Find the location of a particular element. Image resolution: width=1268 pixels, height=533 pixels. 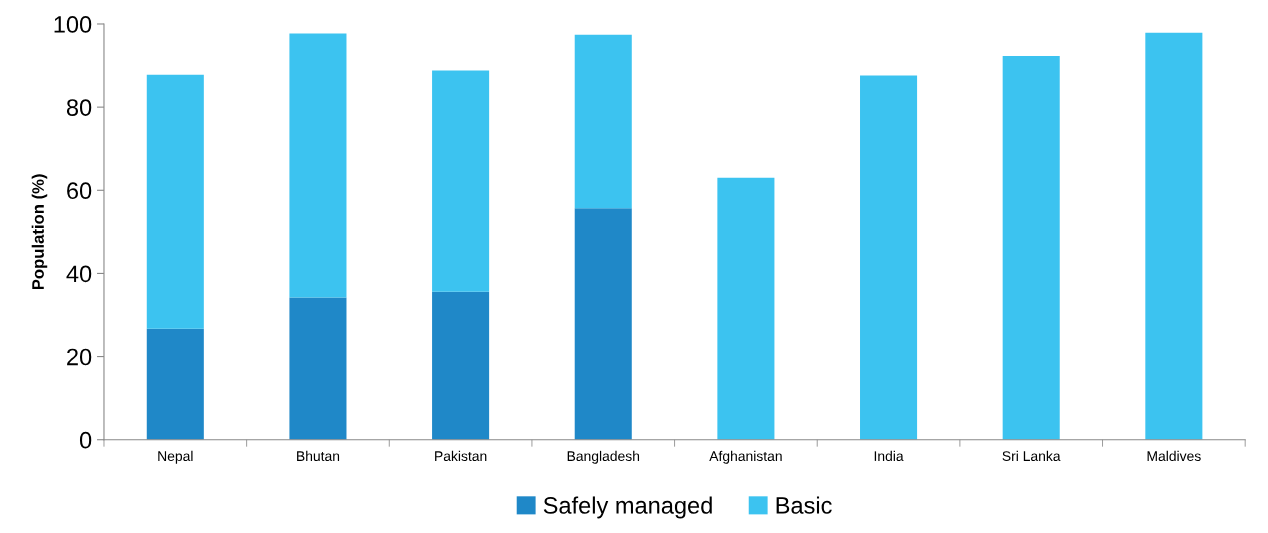

y-tick-label: 60 is located at coordinates (79, 191).